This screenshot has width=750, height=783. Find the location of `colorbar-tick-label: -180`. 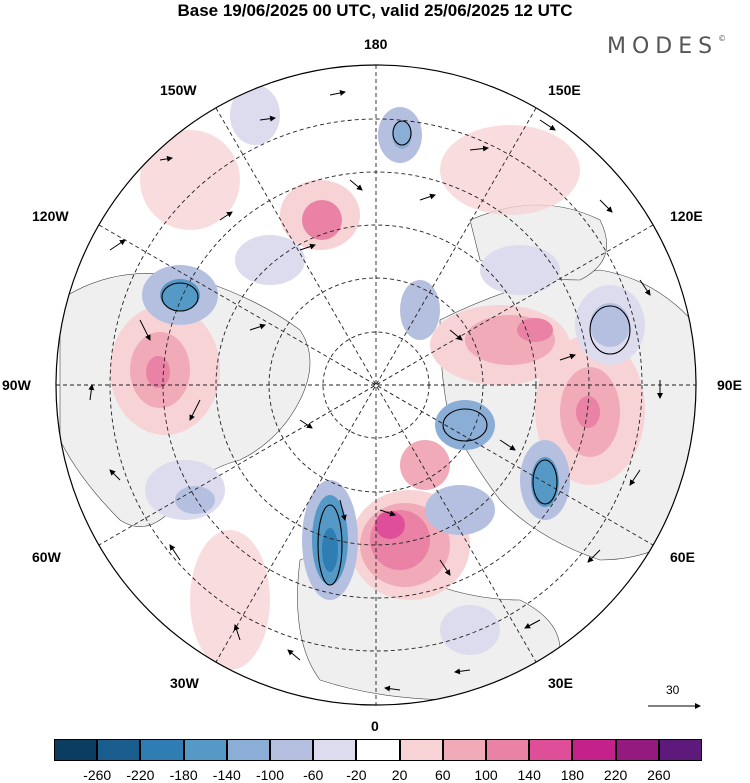

colorbar-tick-label: -180 is located at coordinates (183, 775).